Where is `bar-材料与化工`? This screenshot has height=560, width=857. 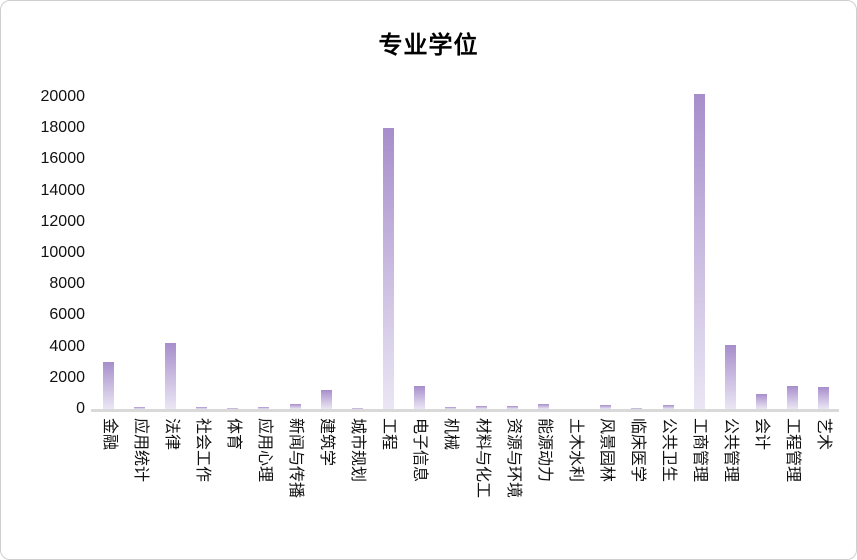
bar-材料与化工 is located at coordinates (482, 407).